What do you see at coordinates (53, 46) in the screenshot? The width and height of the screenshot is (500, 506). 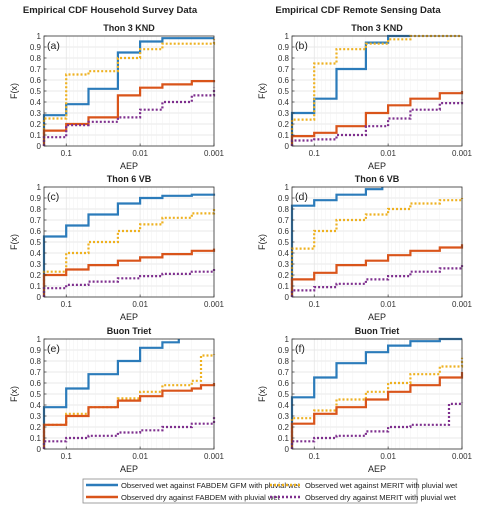 I see `panel-label: (a)` at bounding box center [53, 46].